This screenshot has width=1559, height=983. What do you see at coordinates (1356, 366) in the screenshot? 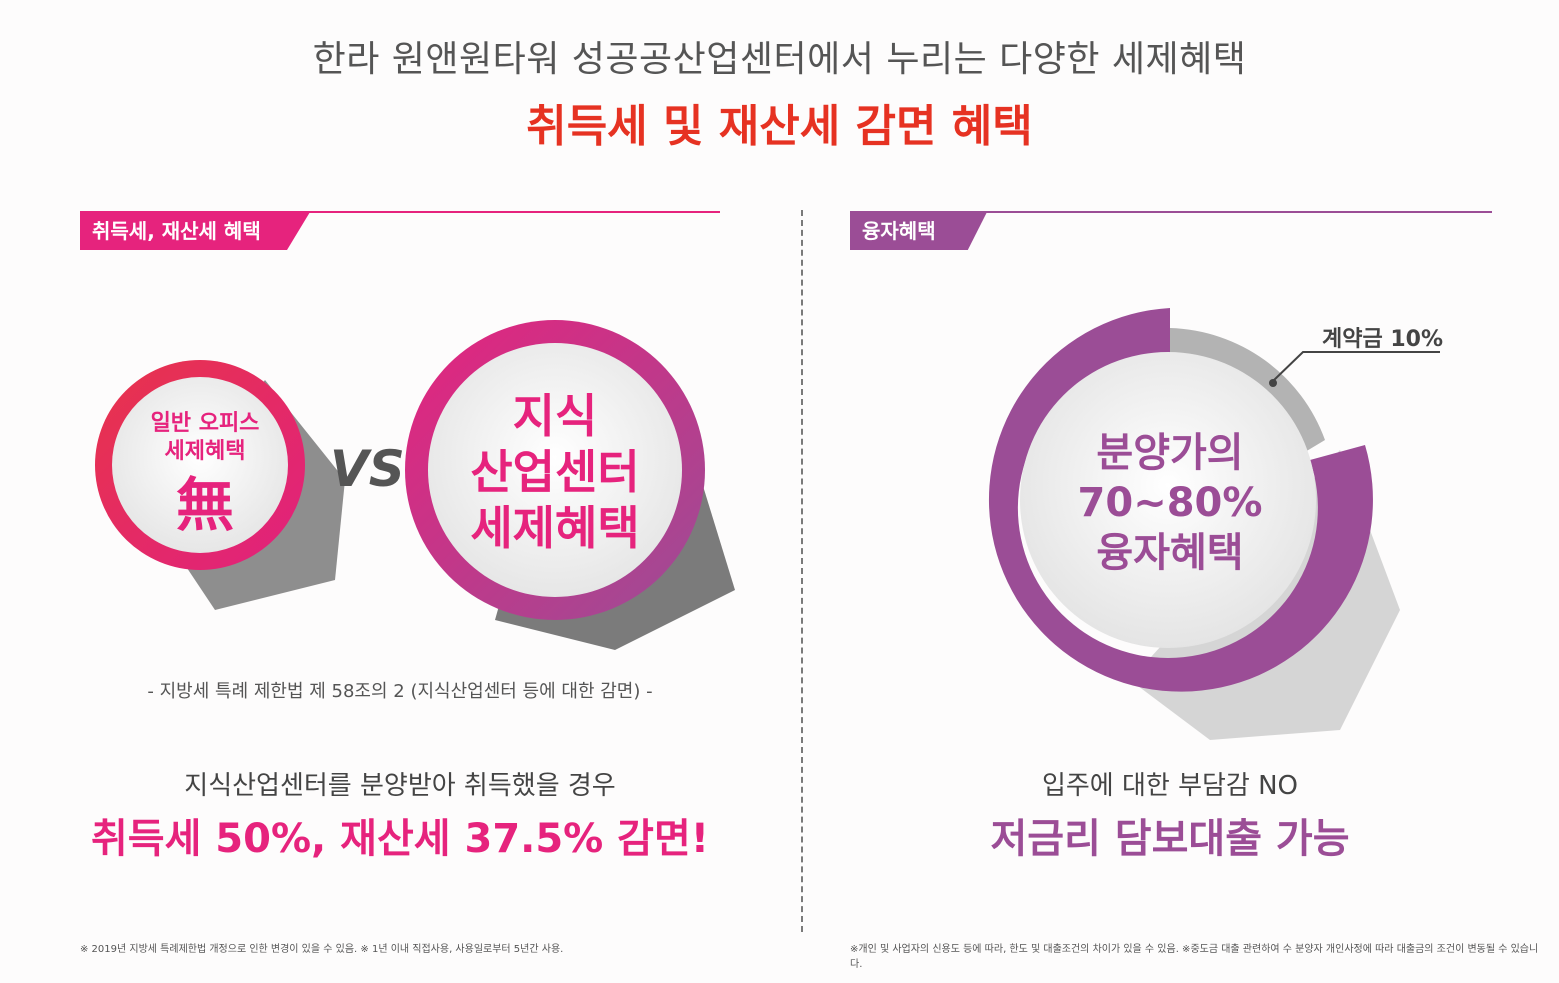
I see `deposit-leader` at bounding box center [1356, 366].